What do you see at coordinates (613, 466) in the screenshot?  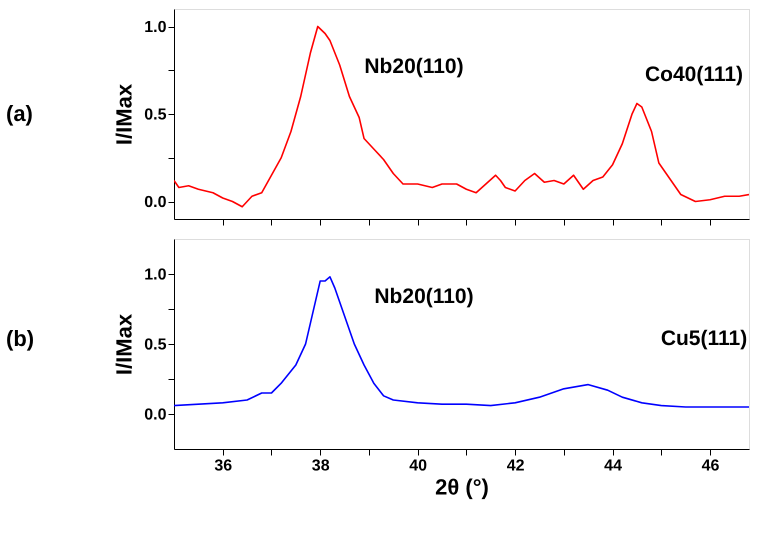 I see `x-tick-label: 44` at bounding box center [613, 466].